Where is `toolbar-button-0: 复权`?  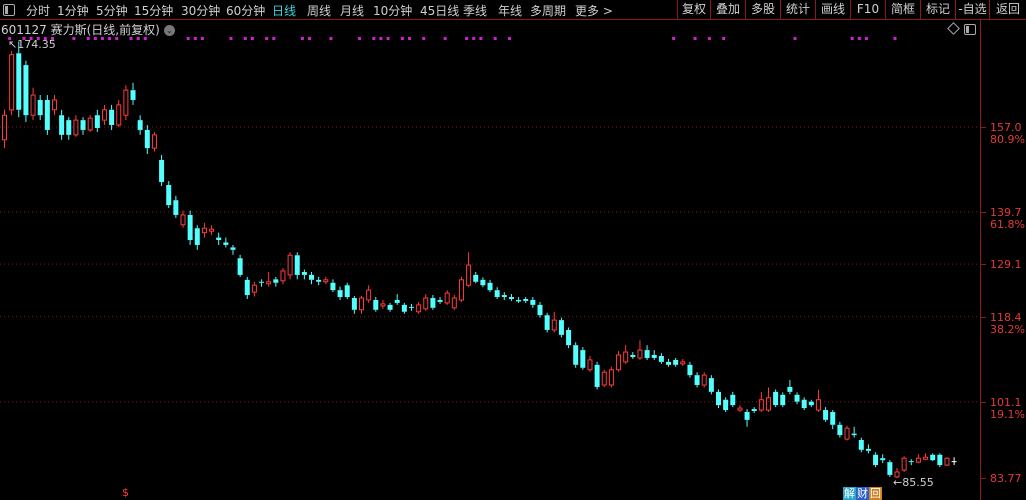 toolbar-button-0: 复权 is located at coordinates (693, 9).